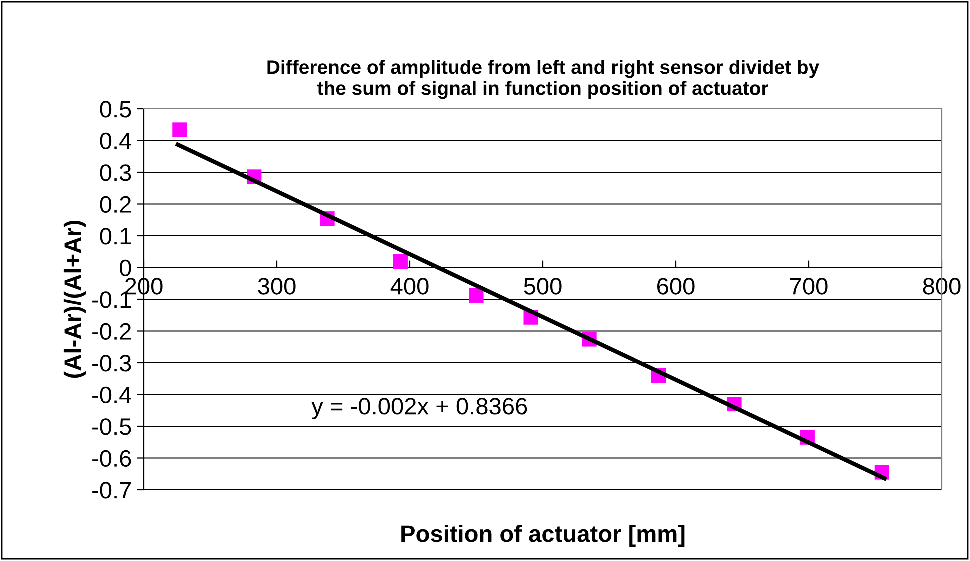  I want to click on chart-title: Difference of amplitude from left and right sensor dividet by the sum of signal in function position of actuator, so click(544, 80).